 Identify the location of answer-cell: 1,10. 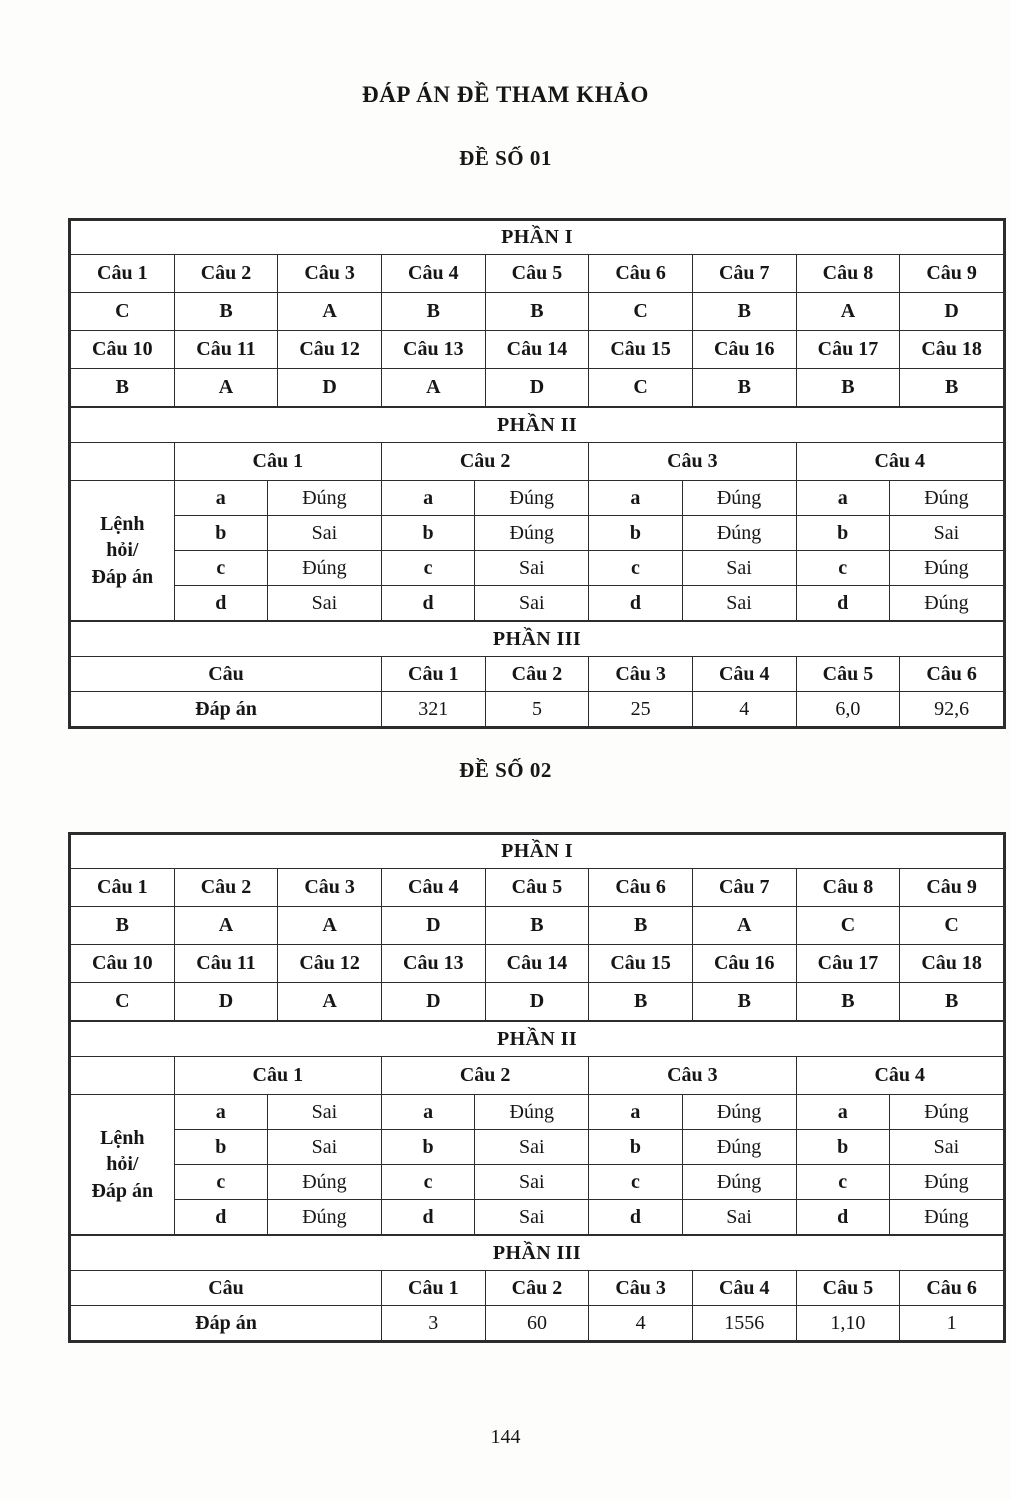
(848, 1323).